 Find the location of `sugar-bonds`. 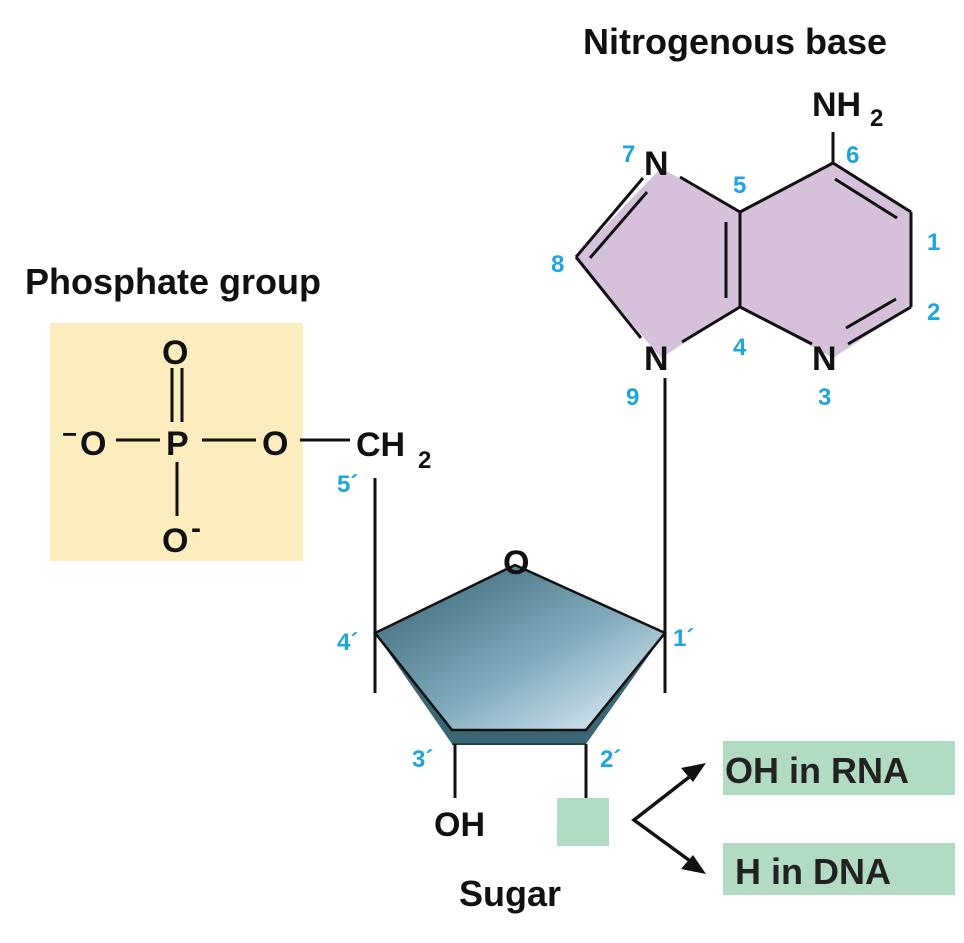

sugar-bonds is located at coordinates (480, 638).